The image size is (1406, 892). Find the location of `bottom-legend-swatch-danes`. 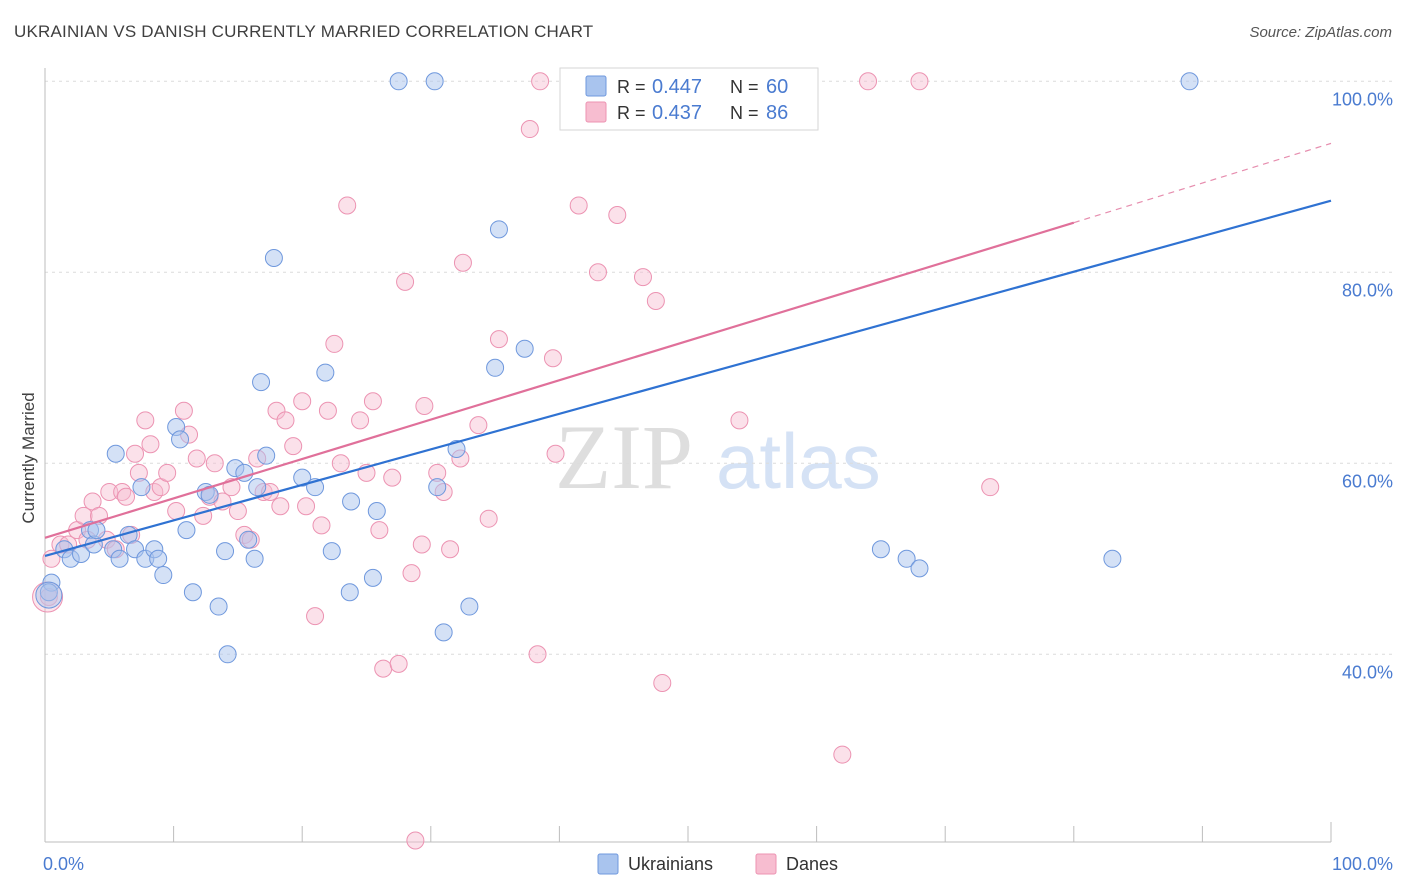

bottom-legend-swatch-danes is located at coordinates (766, 864).